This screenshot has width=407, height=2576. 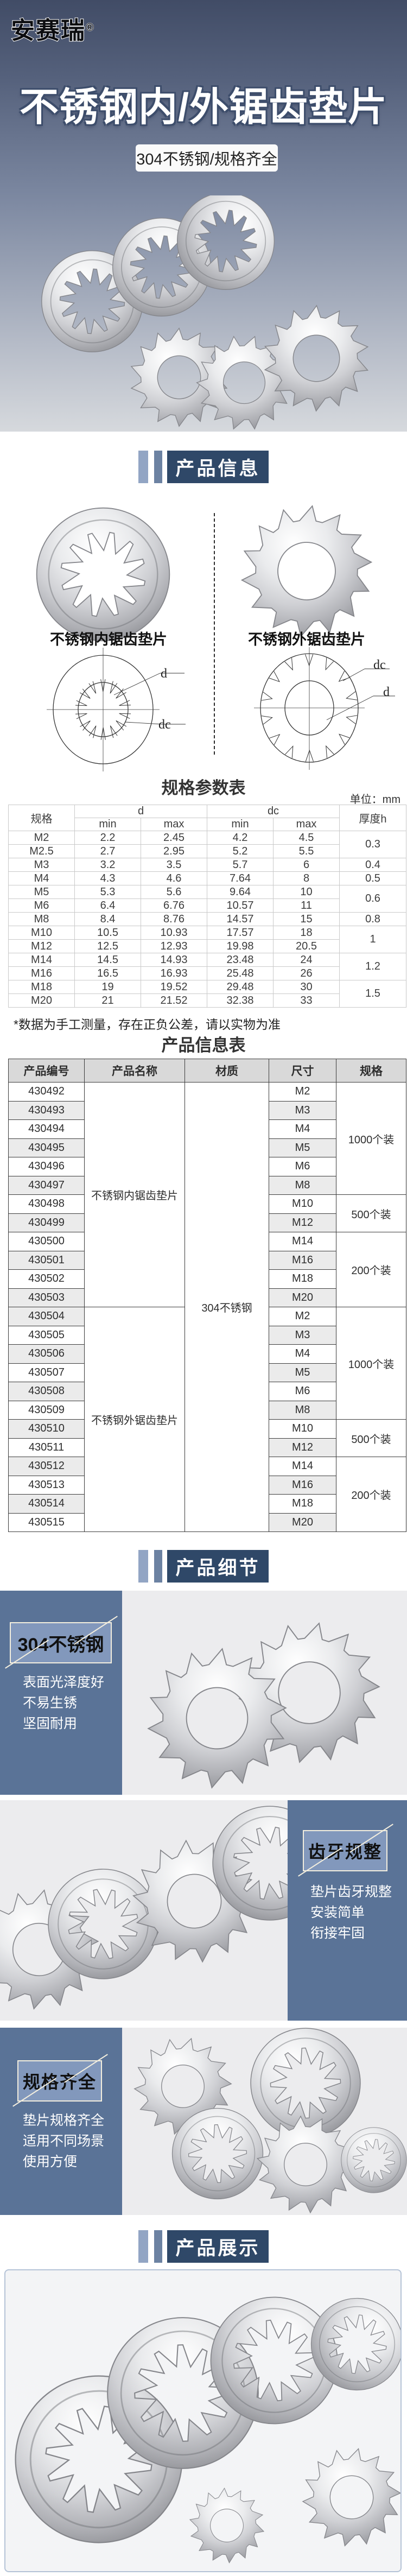 I want to click on section-header-info: 产品信息, so click(x=203, y=467).